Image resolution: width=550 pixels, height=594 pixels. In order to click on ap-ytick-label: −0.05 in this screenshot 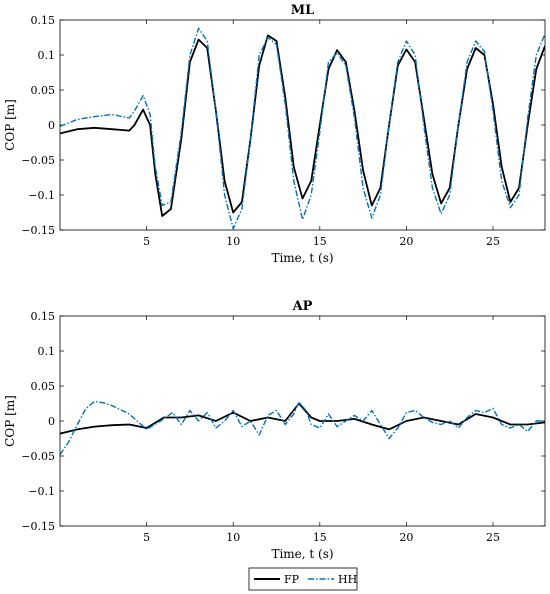, I will do `click(38, 456)`.